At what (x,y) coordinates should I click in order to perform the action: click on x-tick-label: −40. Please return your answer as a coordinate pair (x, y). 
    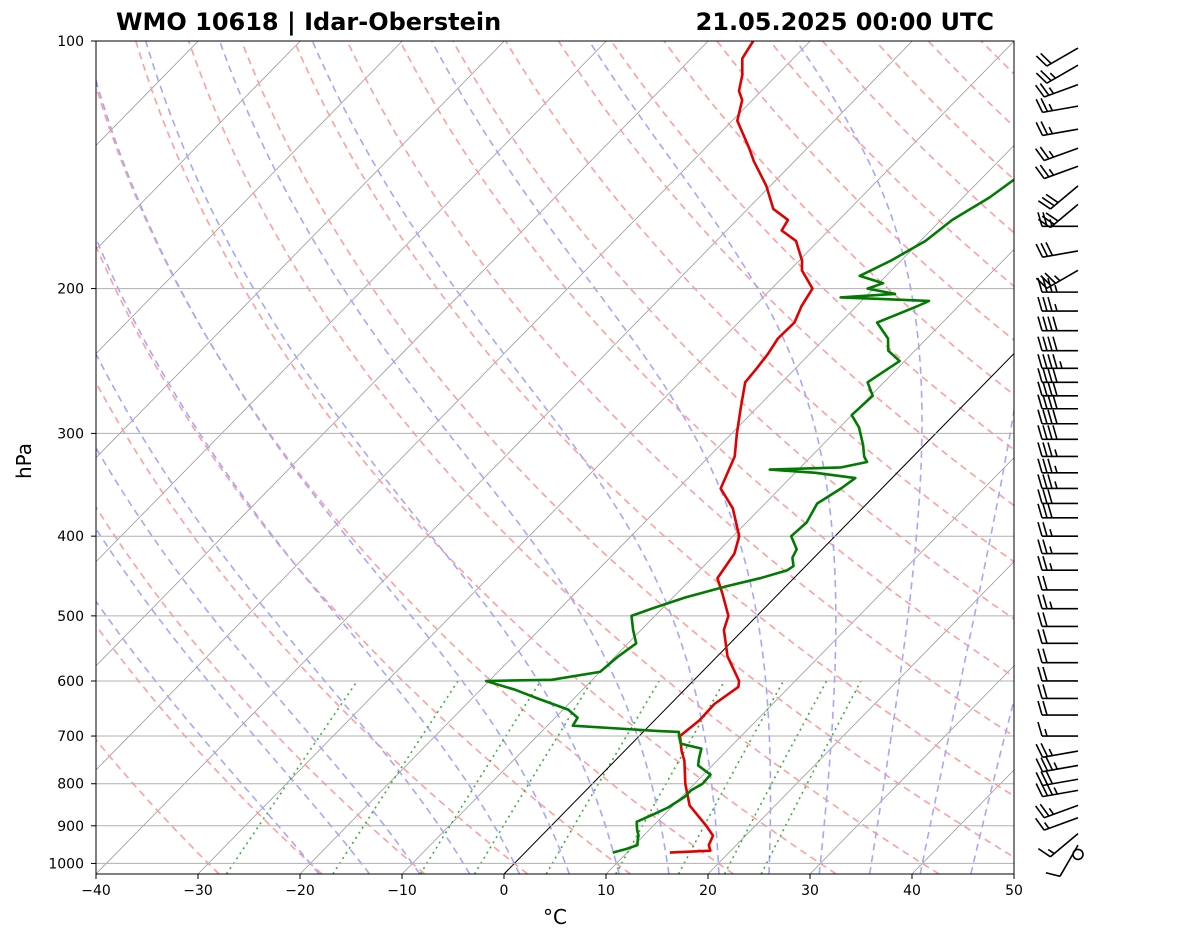
    Looking at the image, I should click on (96, 891).